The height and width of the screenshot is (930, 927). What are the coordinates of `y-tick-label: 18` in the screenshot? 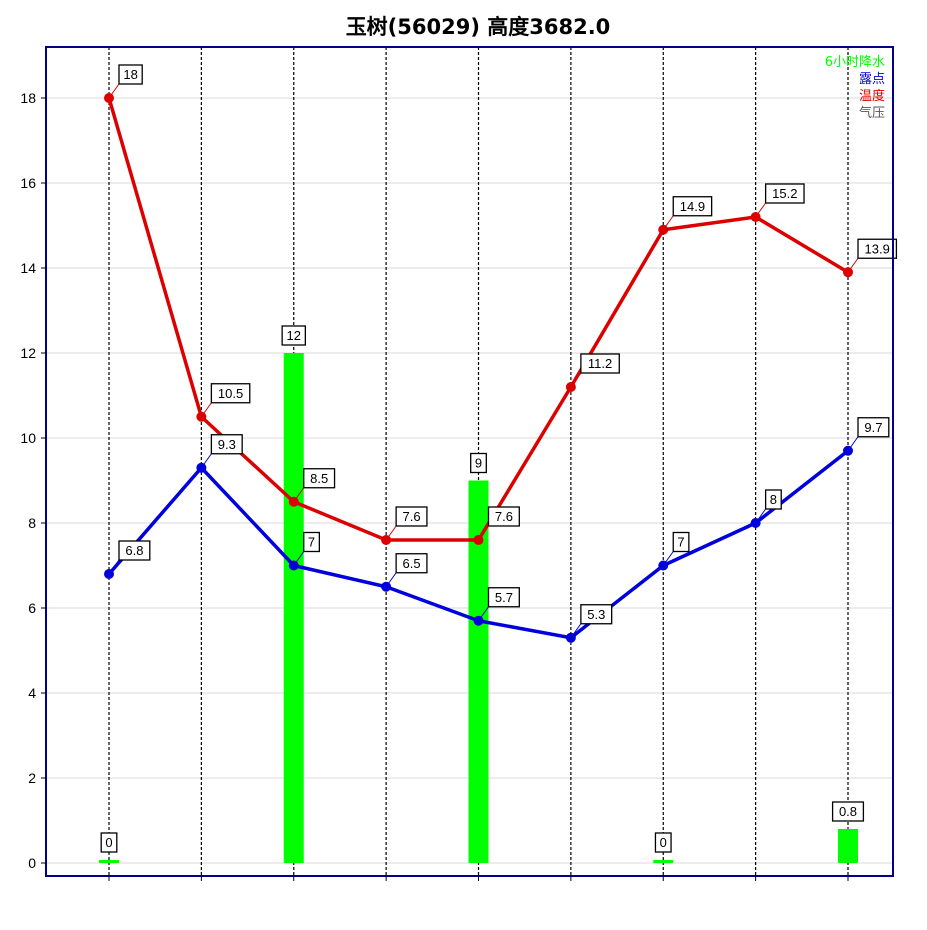 It's located at (28, 98).